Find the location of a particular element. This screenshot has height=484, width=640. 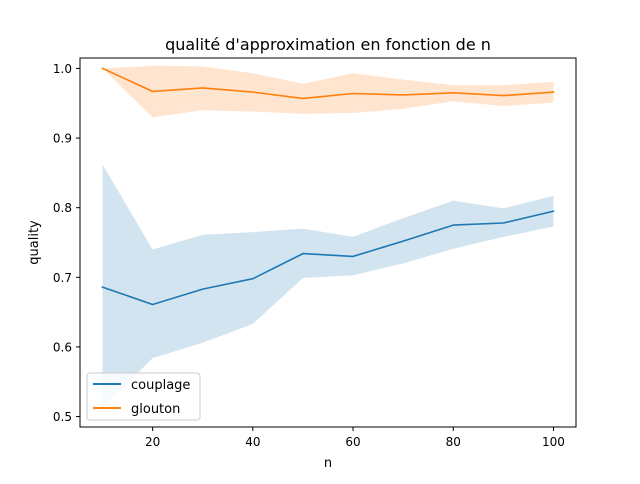

x-axis-label: n is located at coordinates (328, 463).